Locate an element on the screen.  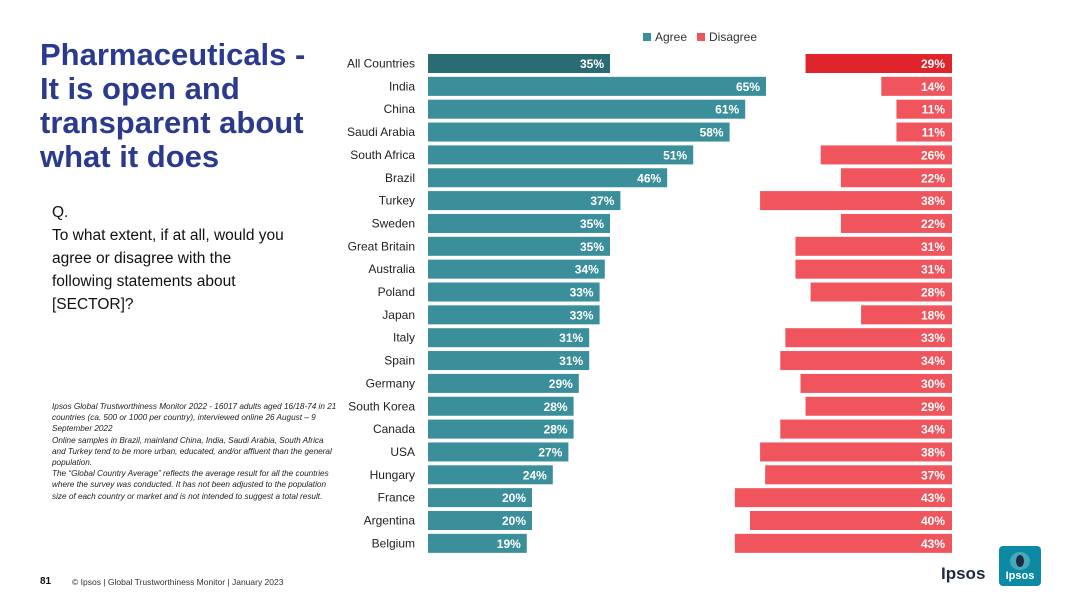
agree-value-turkey: 37% is located at coordinates (602, 201).